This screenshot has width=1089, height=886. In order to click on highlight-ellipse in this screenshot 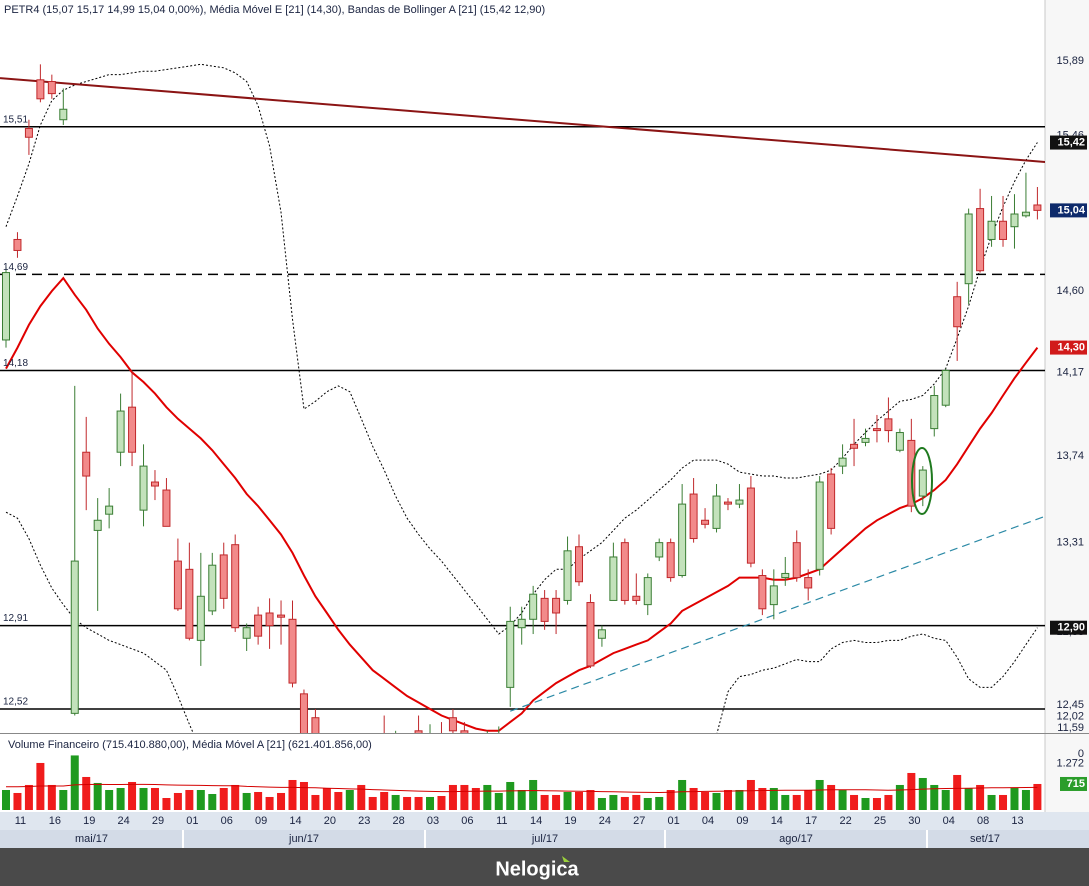, I will do `click(922, 481)`.